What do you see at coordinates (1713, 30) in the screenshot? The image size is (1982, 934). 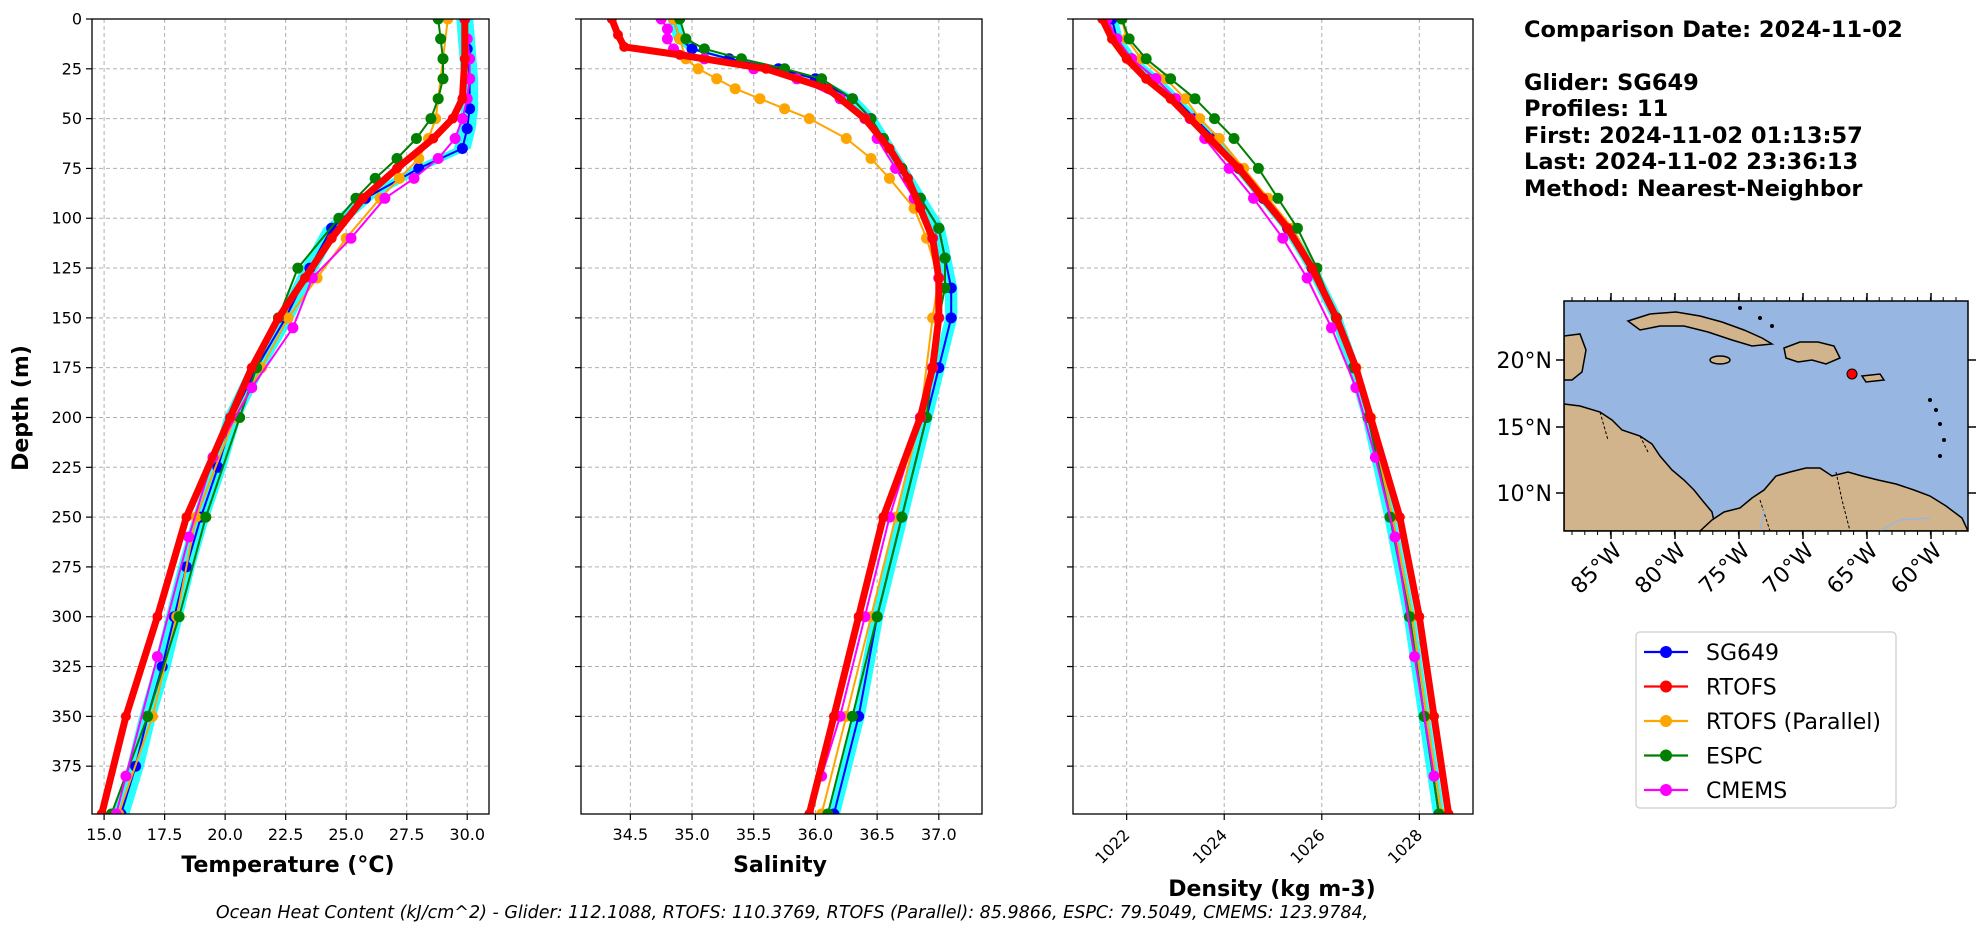 I see `info-comparison-date: Comparison Date: 2024-11-02` at bounding box center [1713, 30].